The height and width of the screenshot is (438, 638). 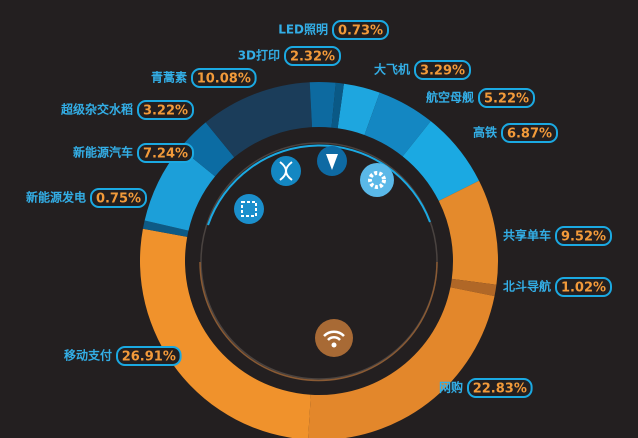 What do you see at coordinates (96, 109) in the screenshot?
I see `category-label: 超级杂交水稻` at bounding box center [96, 109].